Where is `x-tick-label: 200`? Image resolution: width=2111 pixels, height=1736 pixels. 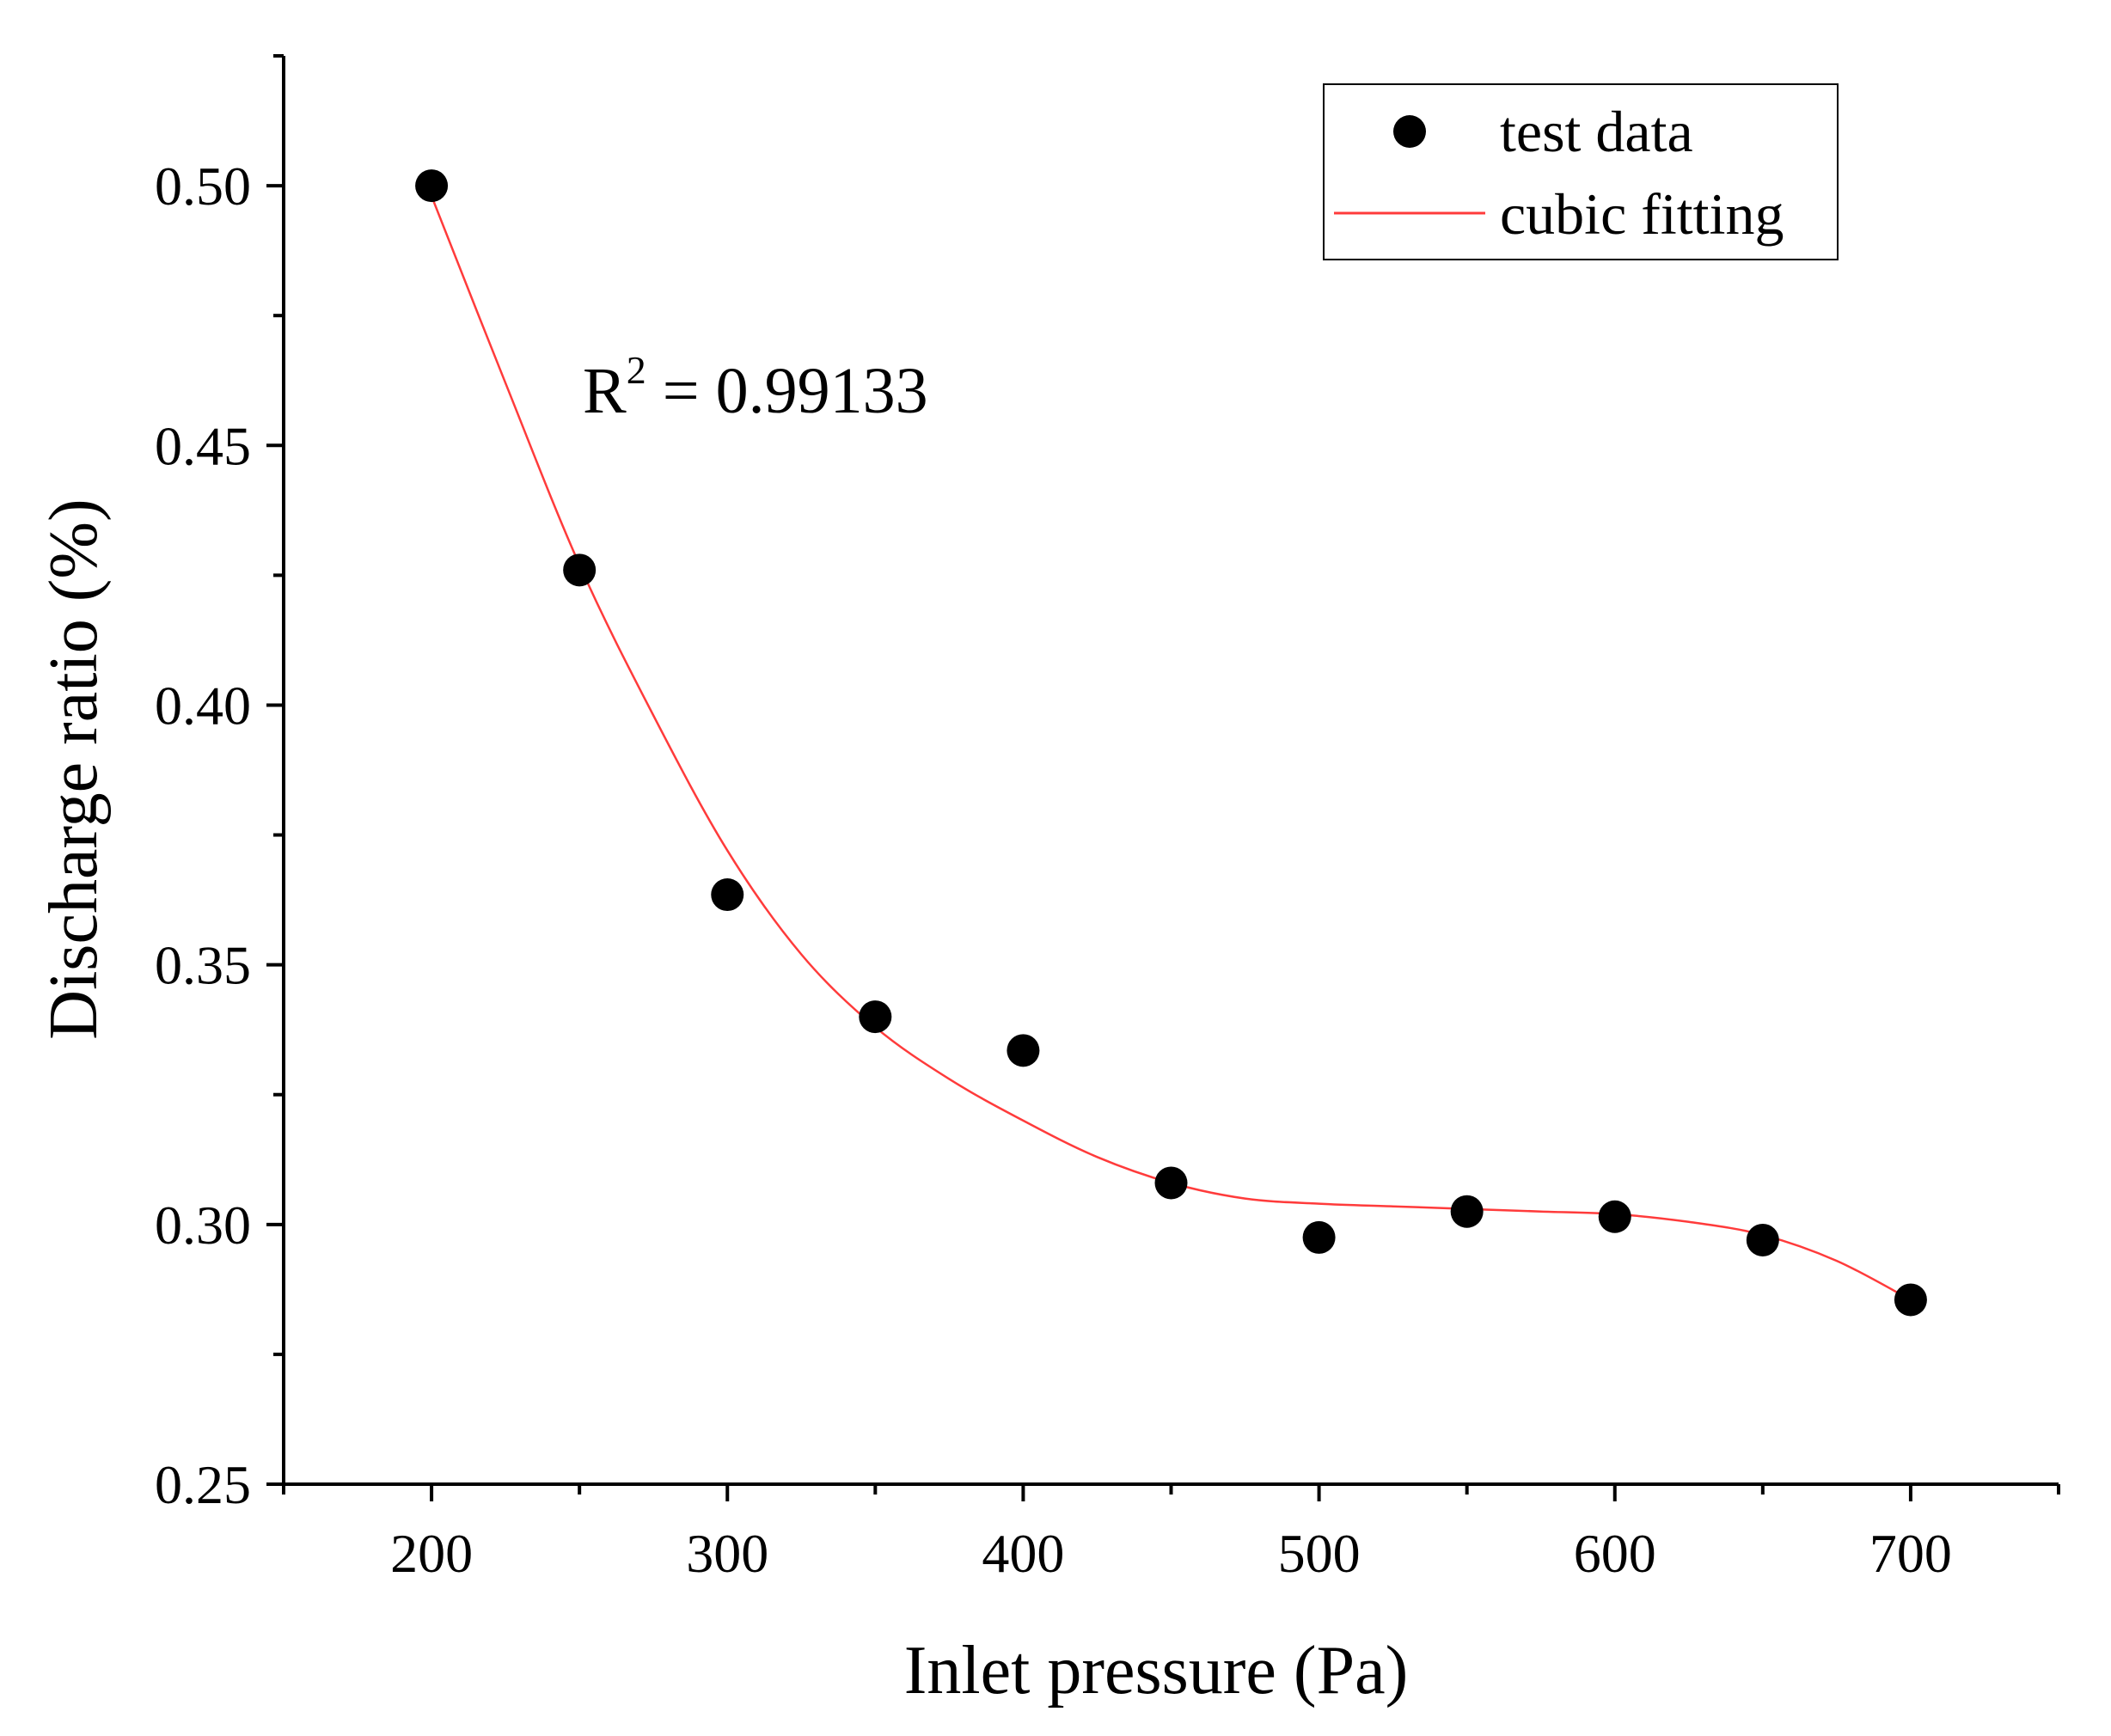
x-tick-label: 200 is located at coordinates (431, 1553).